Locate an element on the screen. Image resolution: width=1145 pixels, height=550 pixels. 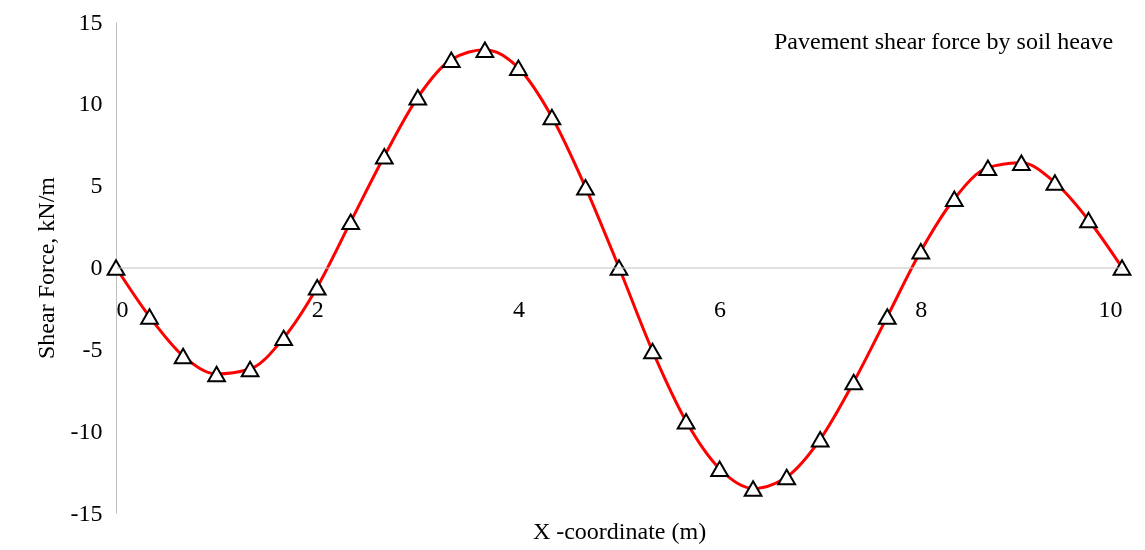
y-tick-label: -10 is located at coordinates (86, 430).